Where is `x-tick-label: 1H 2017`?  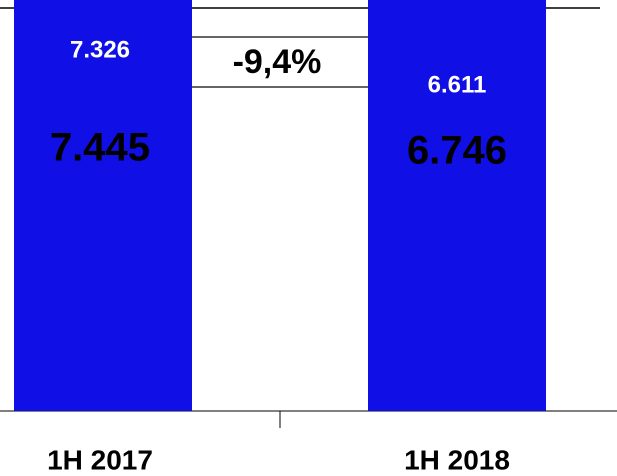
x-tick-label: 1H 2017 is located at coordinates (100, 459).